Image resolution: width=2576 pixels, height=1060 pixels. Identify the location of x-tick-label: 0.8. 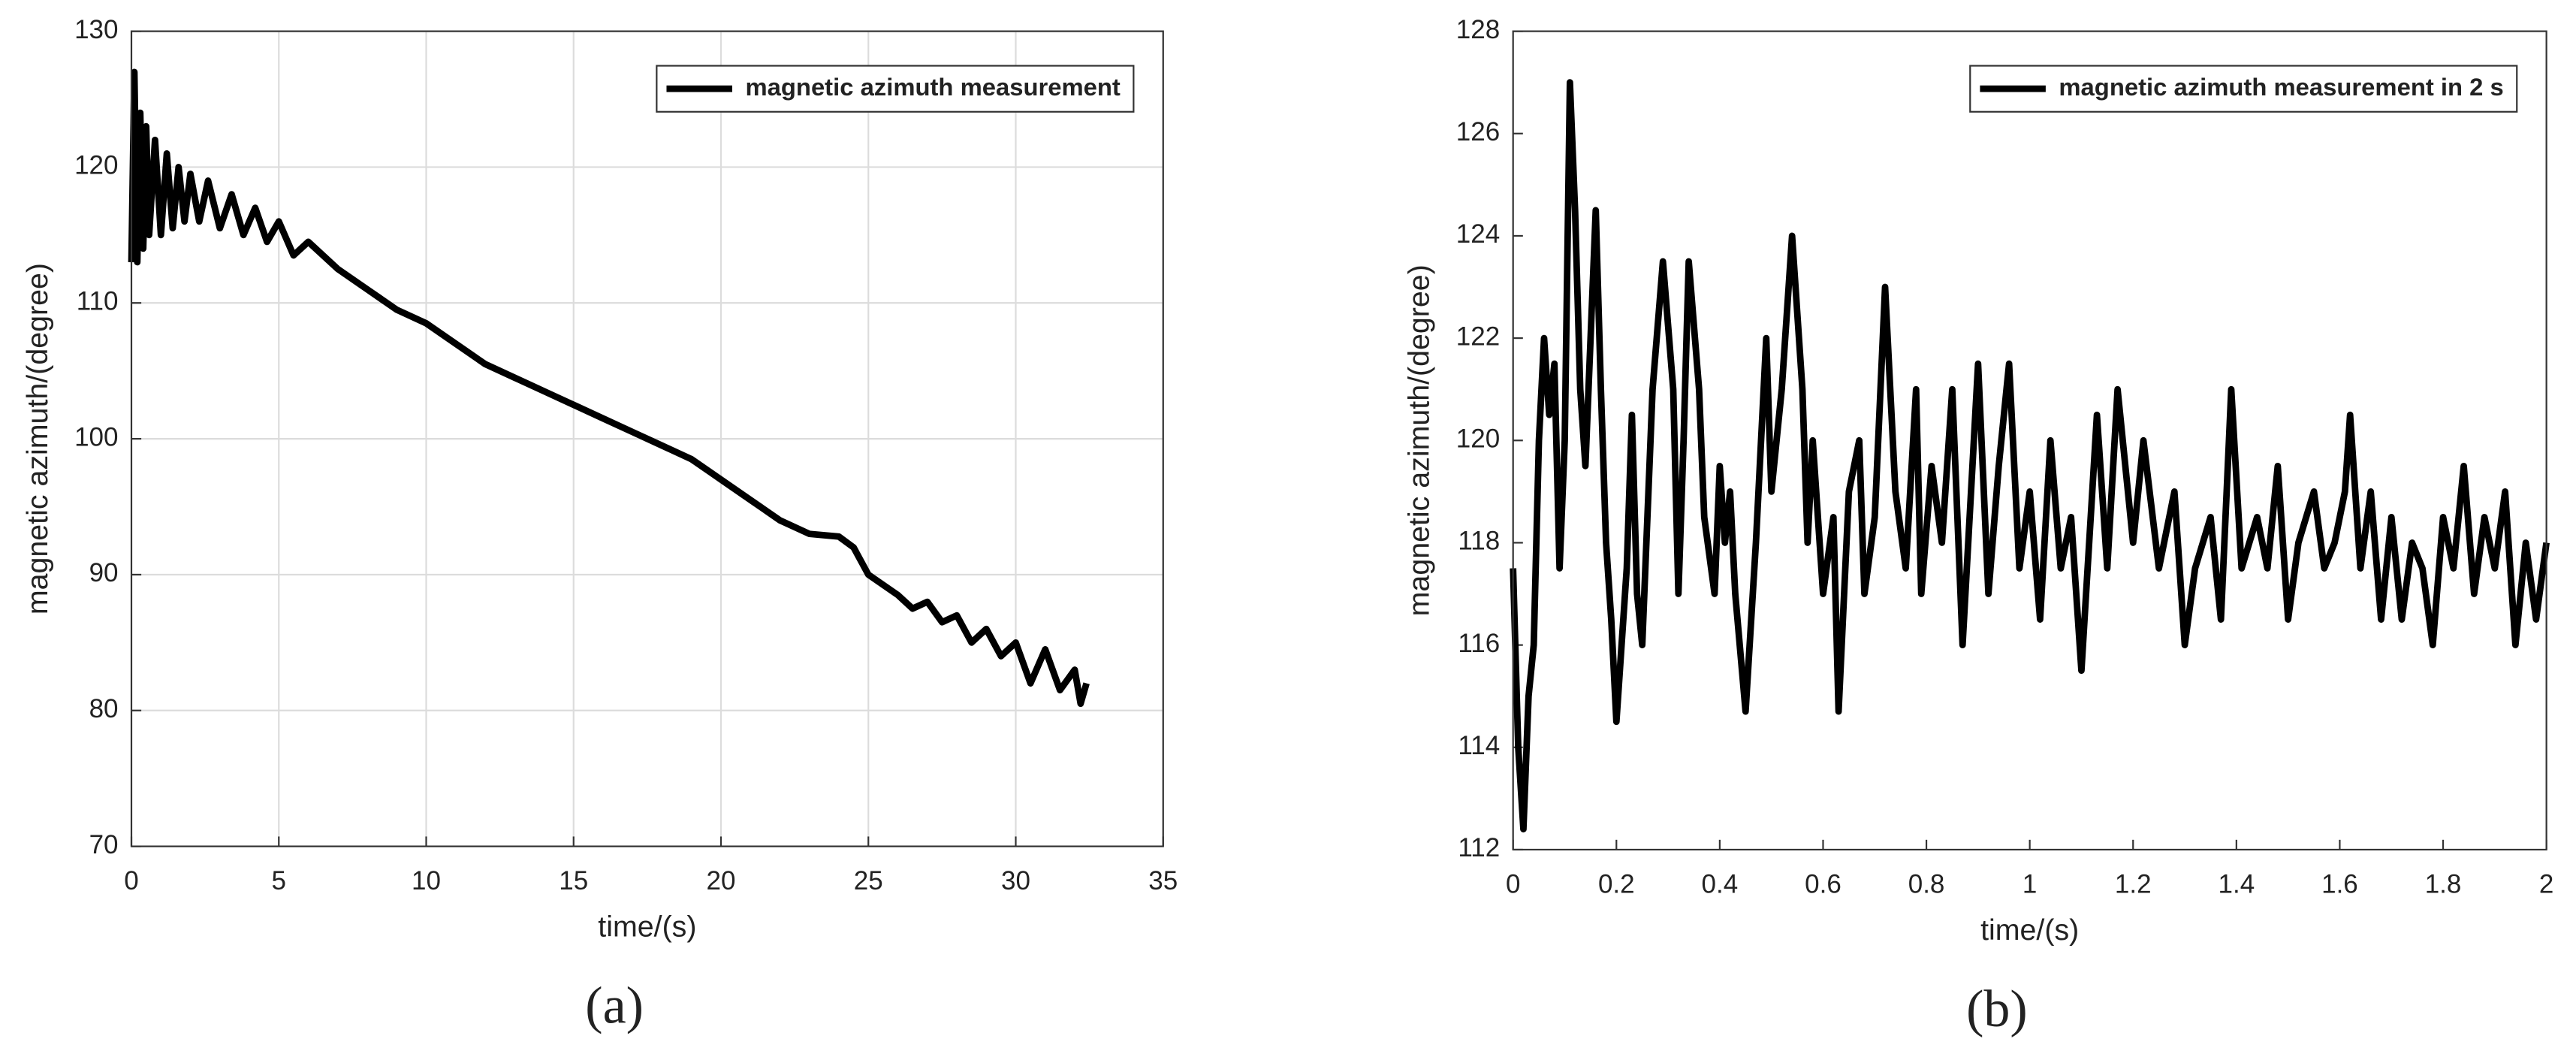
(1926, 884).